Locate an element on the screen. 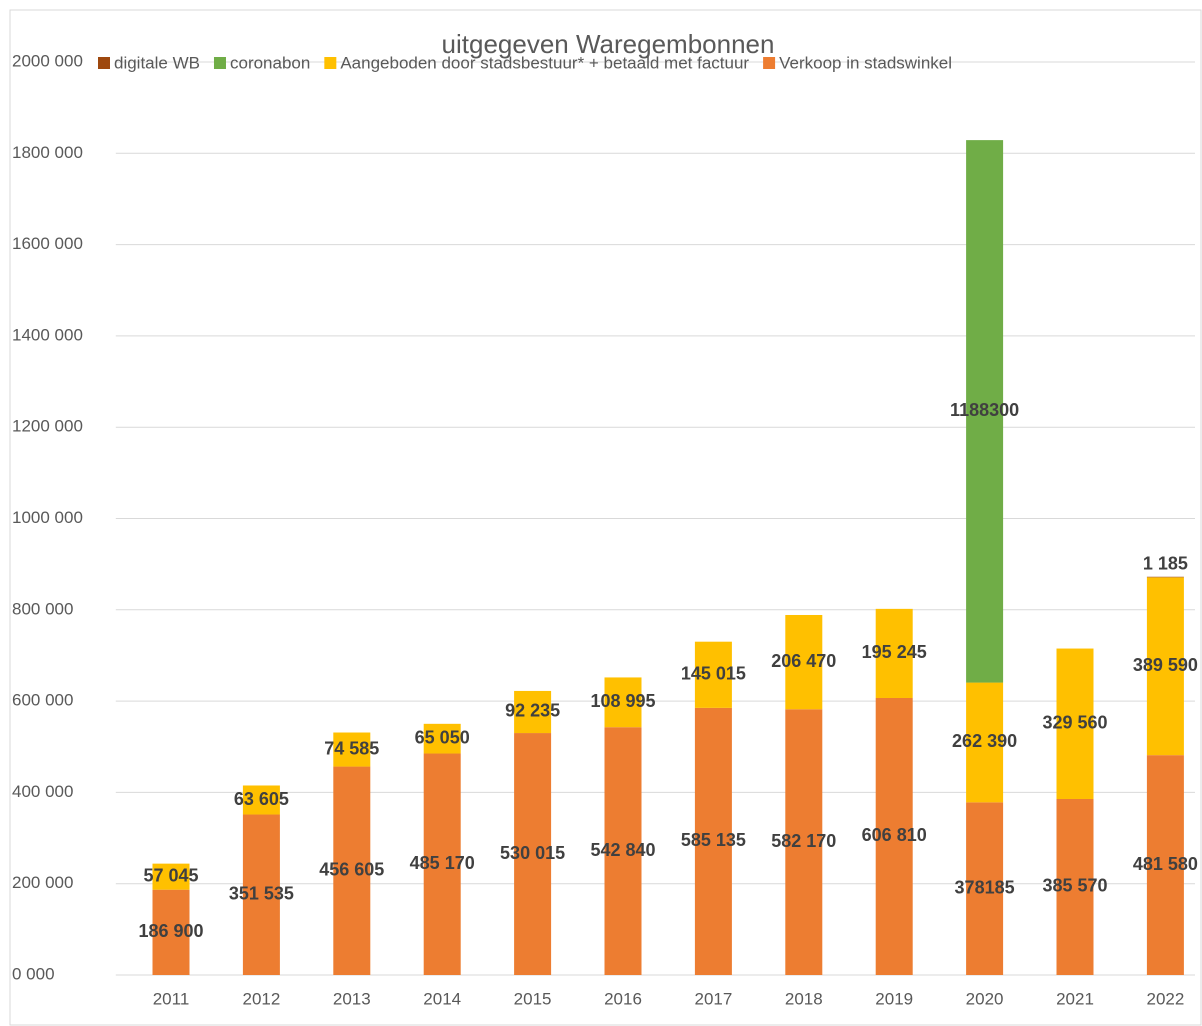  data-label: 481 580 is located at coordinates (1165, 864).